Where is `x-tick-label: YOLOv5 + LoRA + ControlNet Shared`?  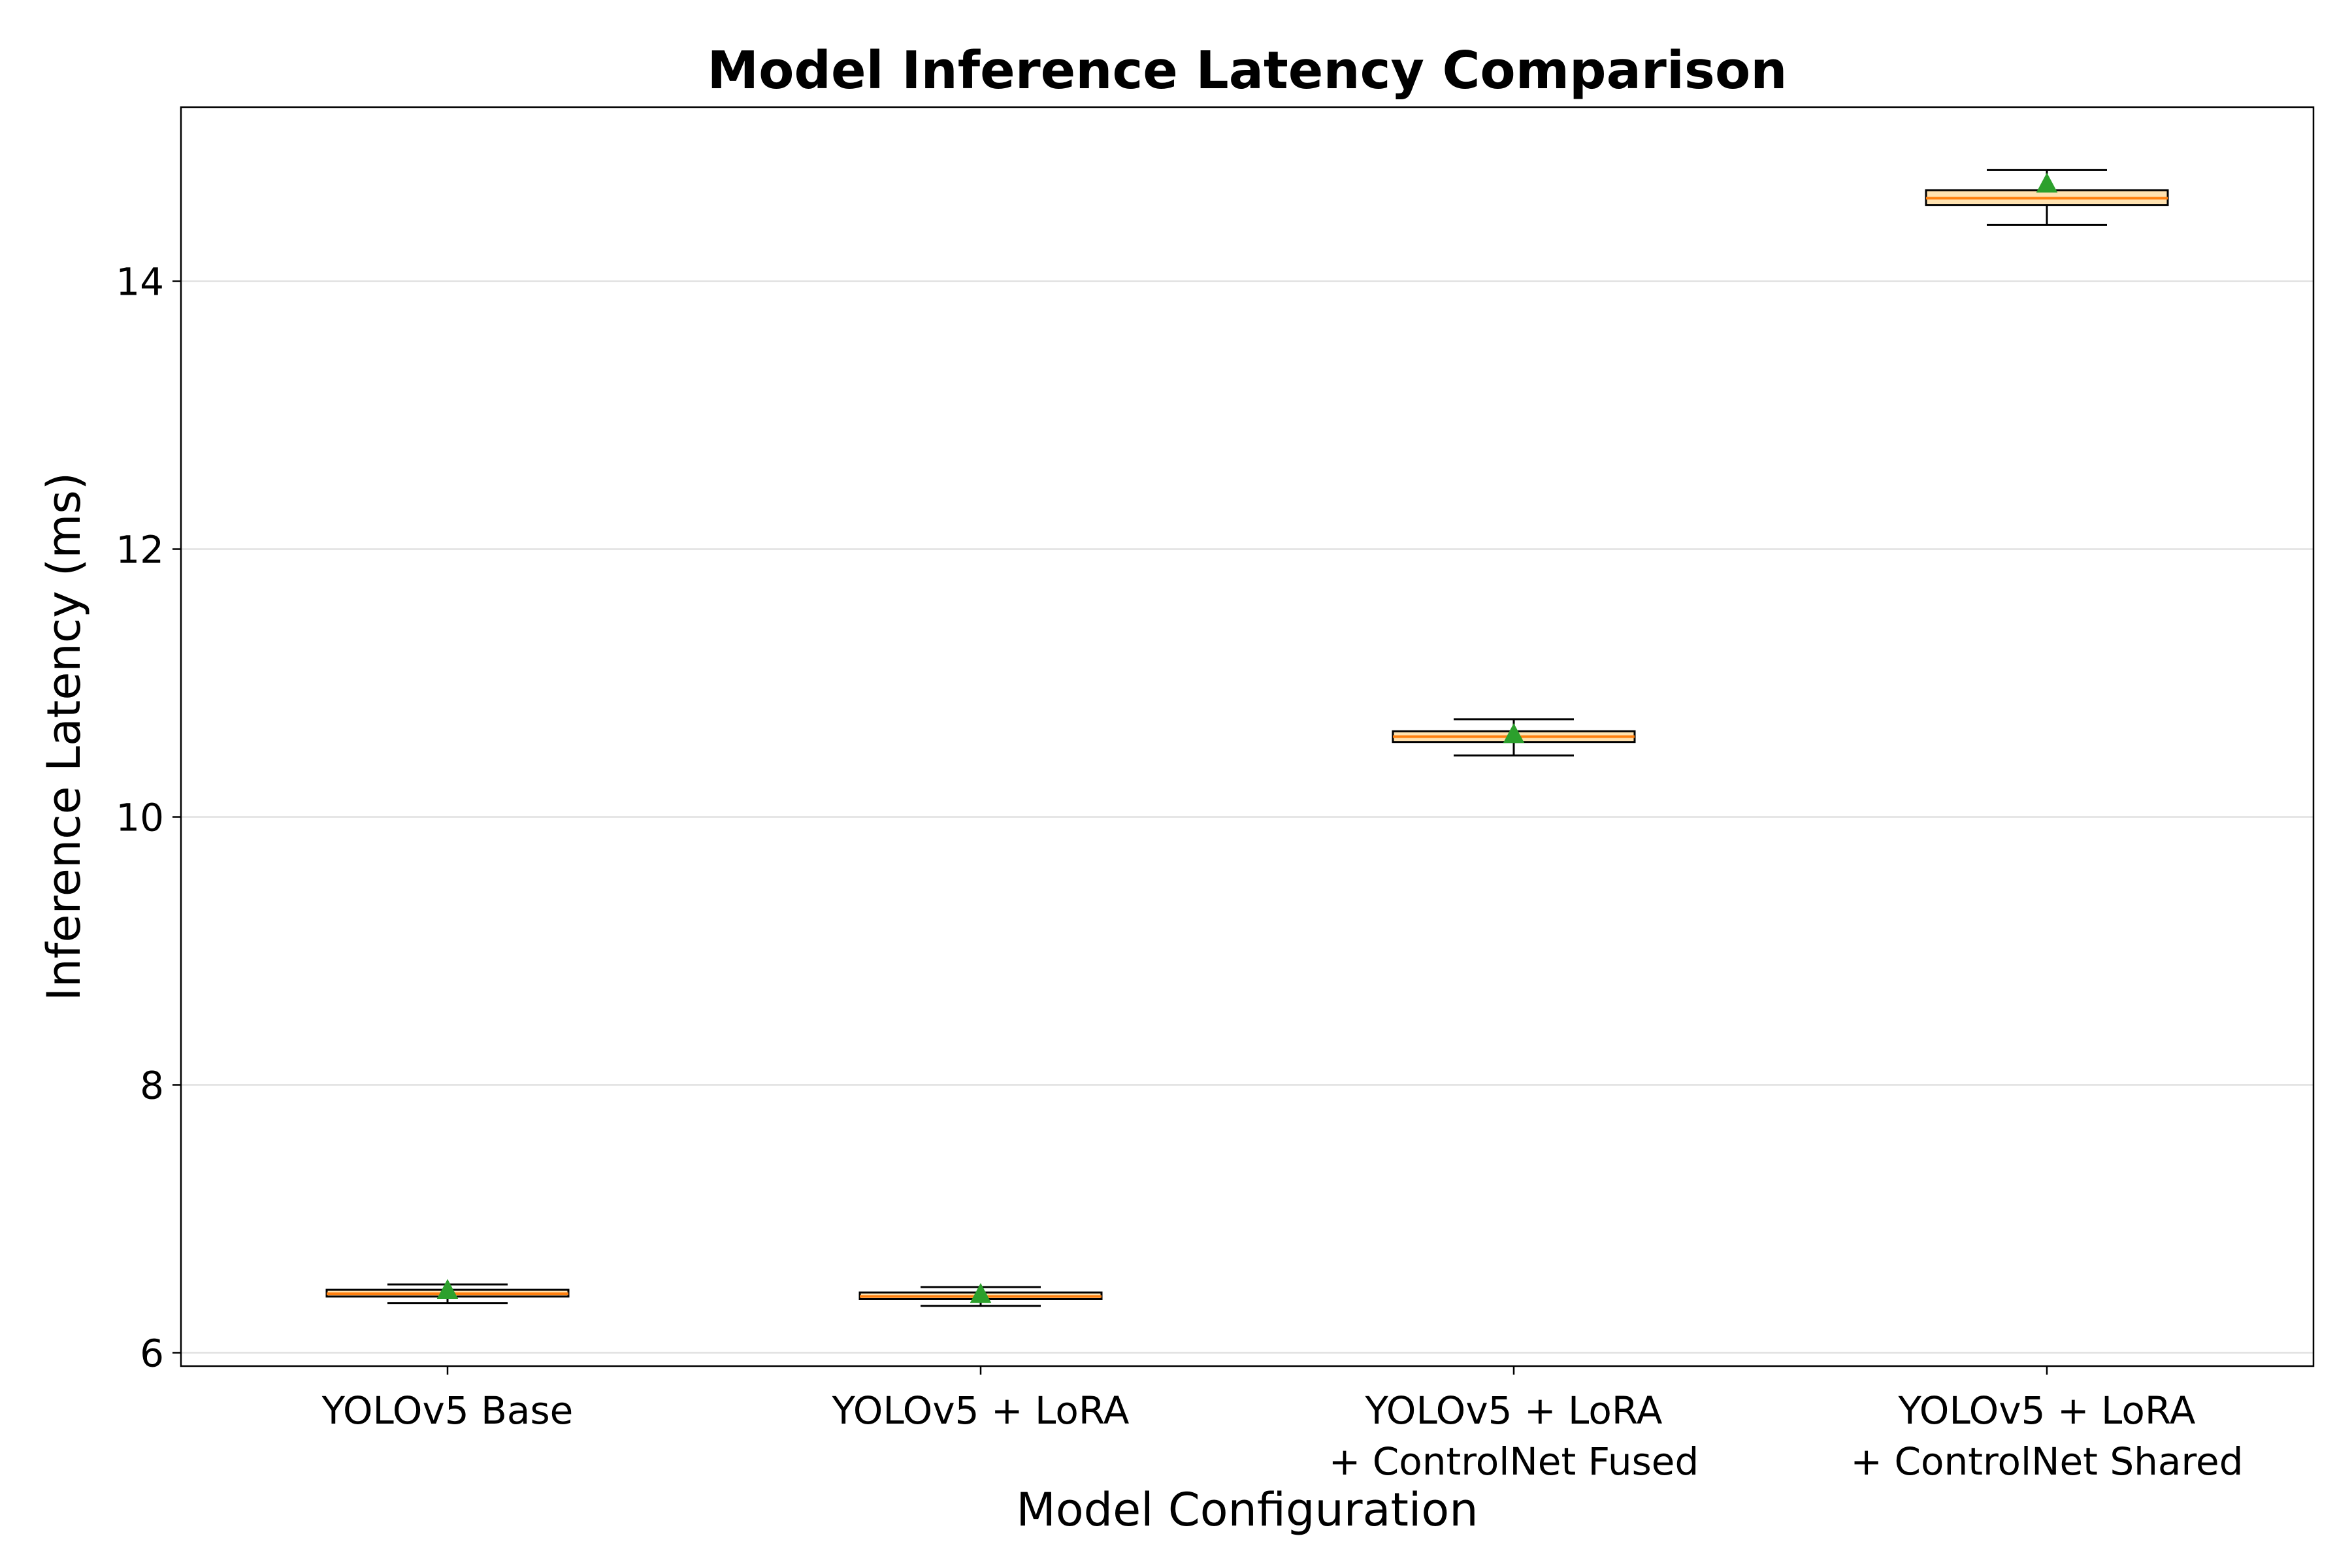
x-tick-label: YOLOv5 + LoRA + ControlNet Shared is located at coordinates (2046, 1436).